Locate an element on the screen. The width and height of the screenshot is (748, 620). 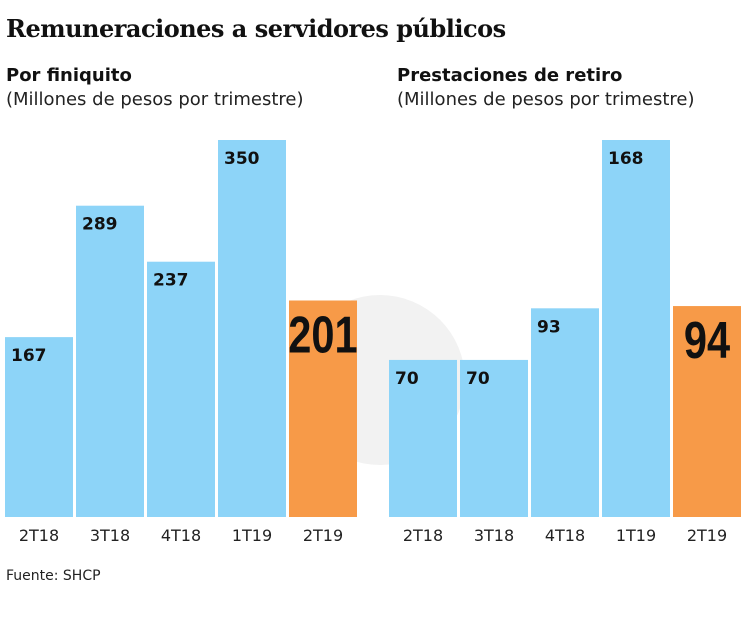
data-label: 201 is located at coordinates (322, 334).